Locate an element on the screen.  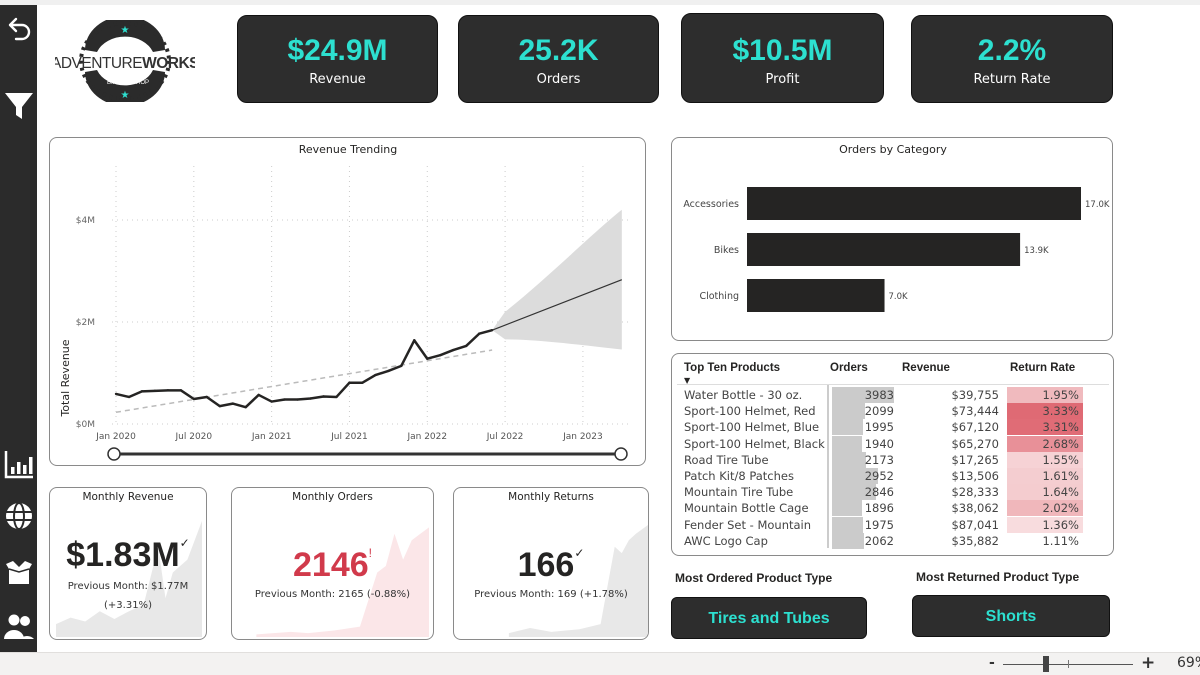
return-rate-value: 1.36% is located at coordinates (1060, 524).